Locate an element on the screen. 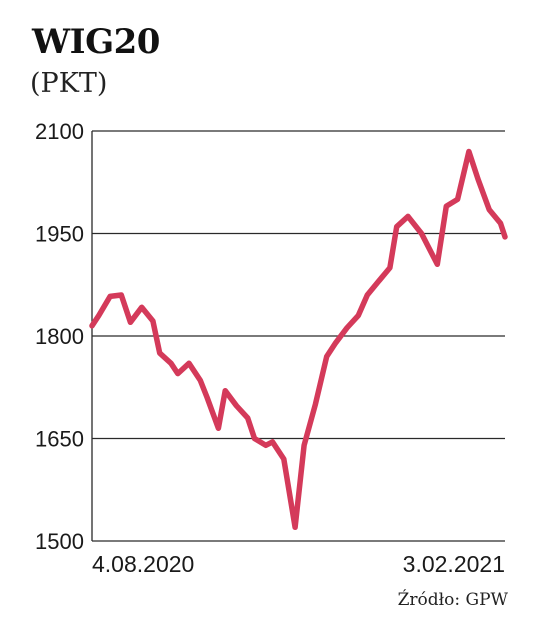 The image size is (536, 638). x-axis-ticks: 4.08.2020 3.02.2021 is located at coordinates (298, 564).